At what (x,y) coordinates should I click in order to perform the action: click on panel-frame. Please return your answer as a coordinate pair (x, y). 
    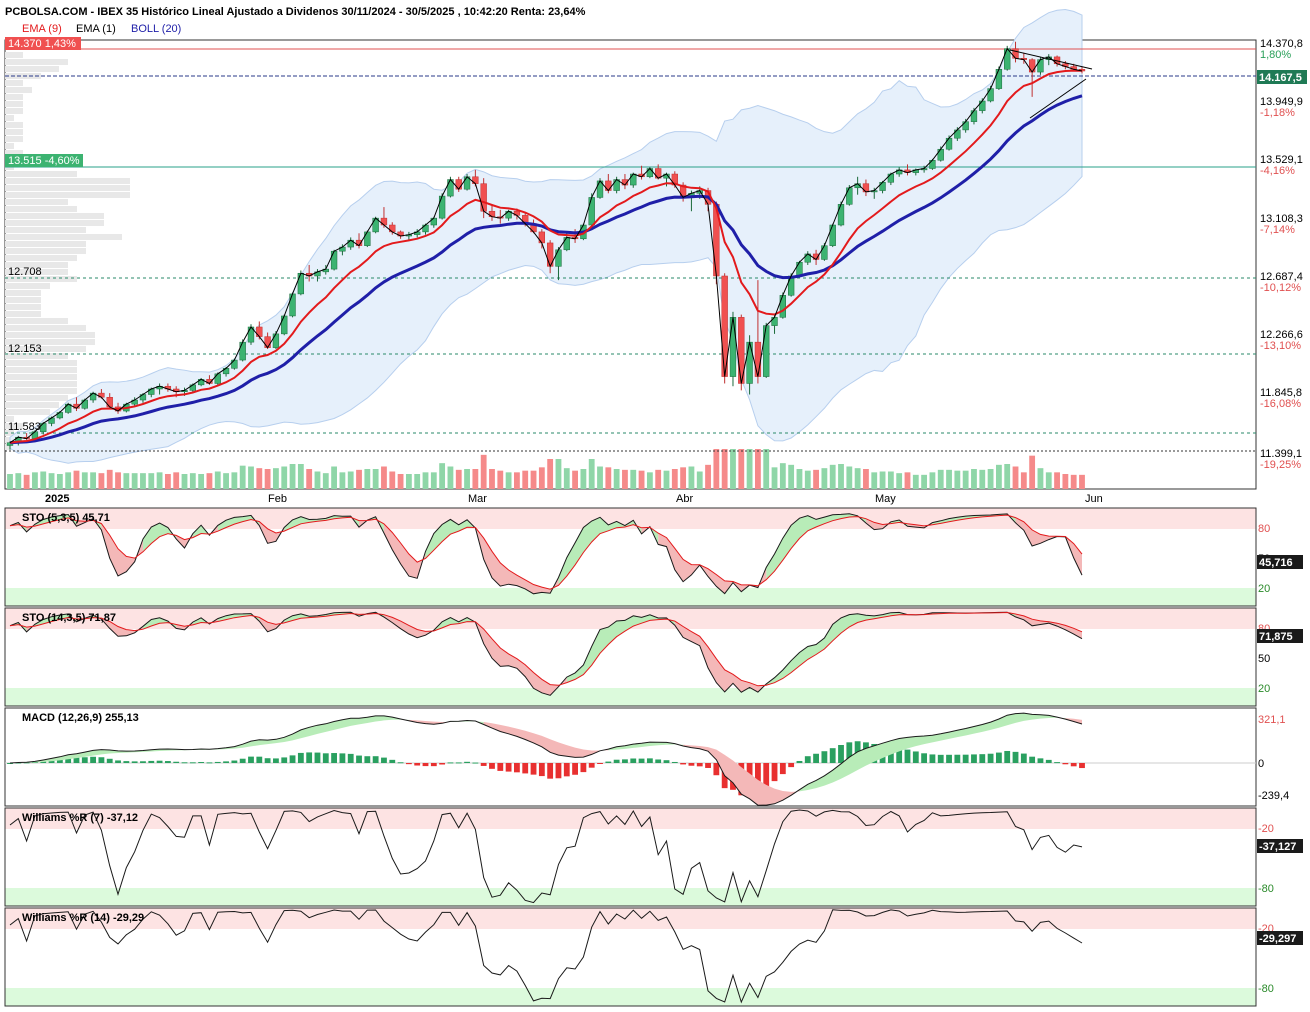
    Looking at the image, I should click on (630, 957).